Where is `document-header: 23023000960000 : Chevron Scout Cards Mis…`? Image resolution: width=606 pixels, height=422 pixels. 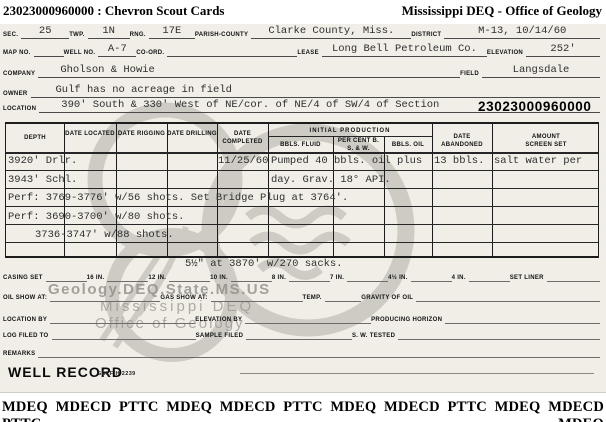
document-header: 23023000960000 : Chevron Scout Cards Mis… is located at coordinates (303, 11).